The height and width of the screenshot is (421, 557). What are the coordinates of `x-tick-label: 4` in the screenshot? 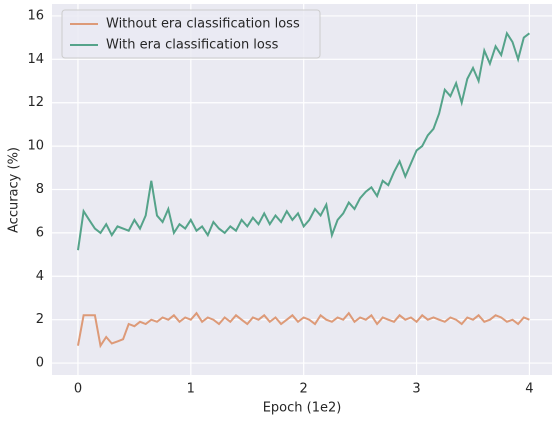 It's located at (529, 389).